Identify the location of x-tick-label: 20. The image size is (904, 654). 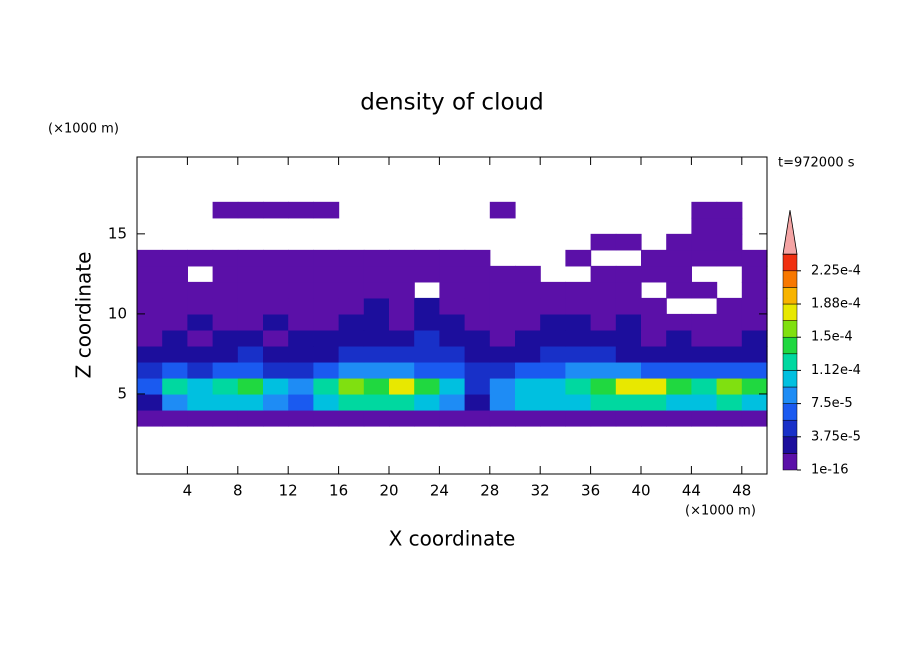
(388, 491).